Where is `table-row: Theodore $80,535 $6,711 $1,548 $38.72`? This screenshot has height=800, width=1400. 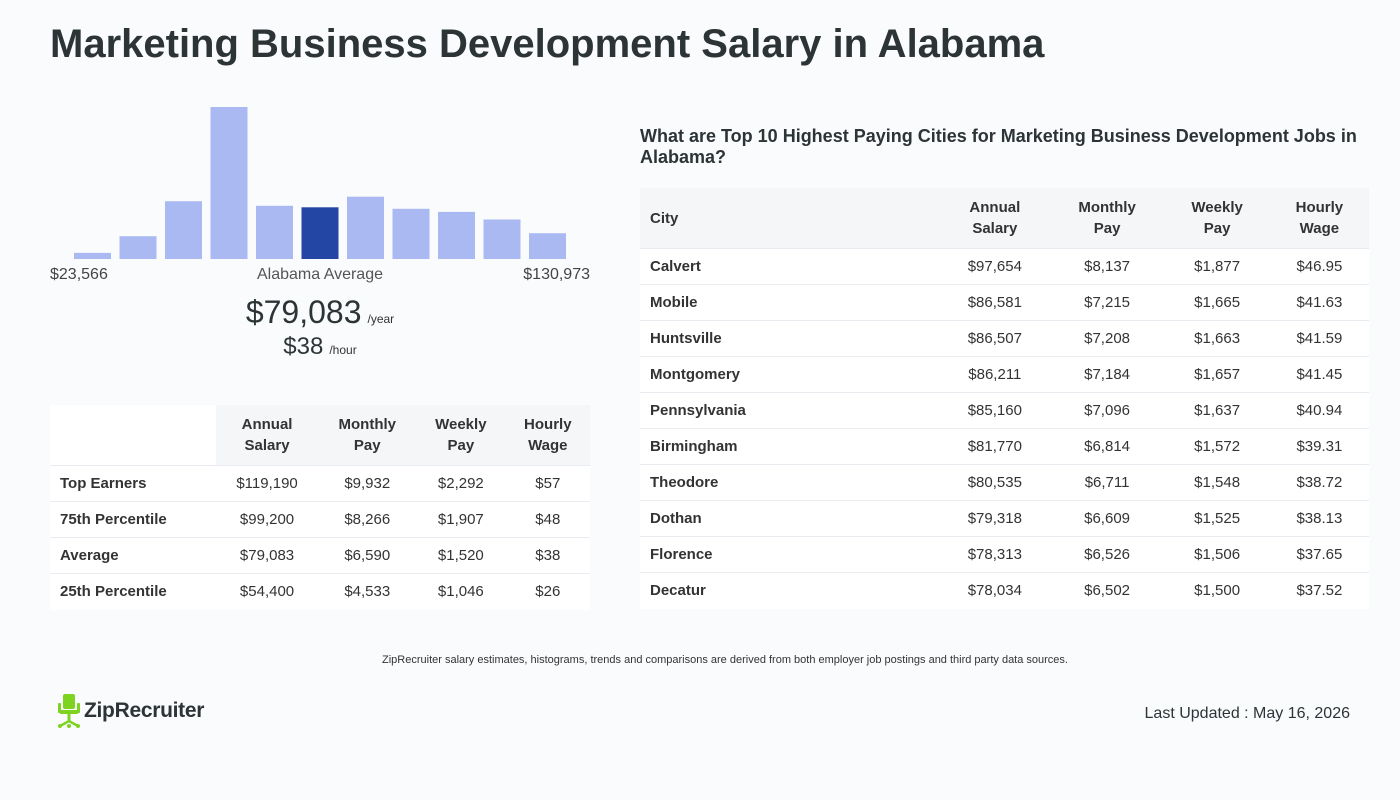 table-row: Theodore $80,535 $6,711 $1,548 $38.72 is located at coordinates (1004, 482).